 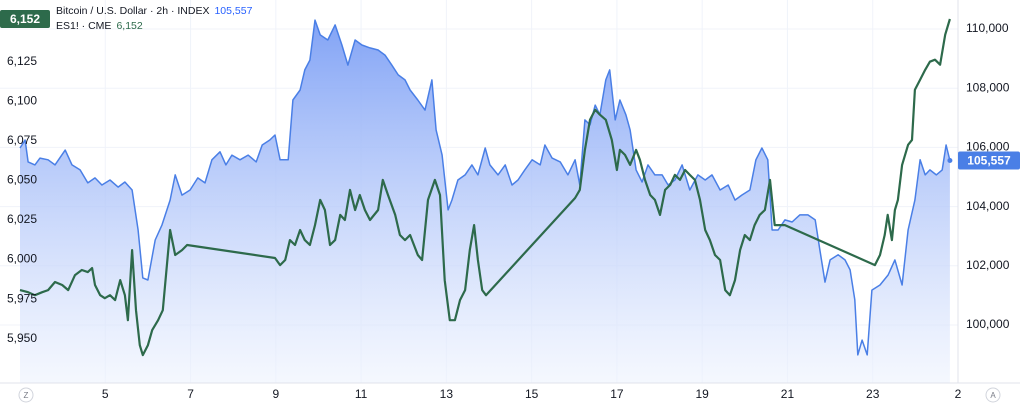 I want to click on x-tick-label: 15, so click(x=532, y=394).